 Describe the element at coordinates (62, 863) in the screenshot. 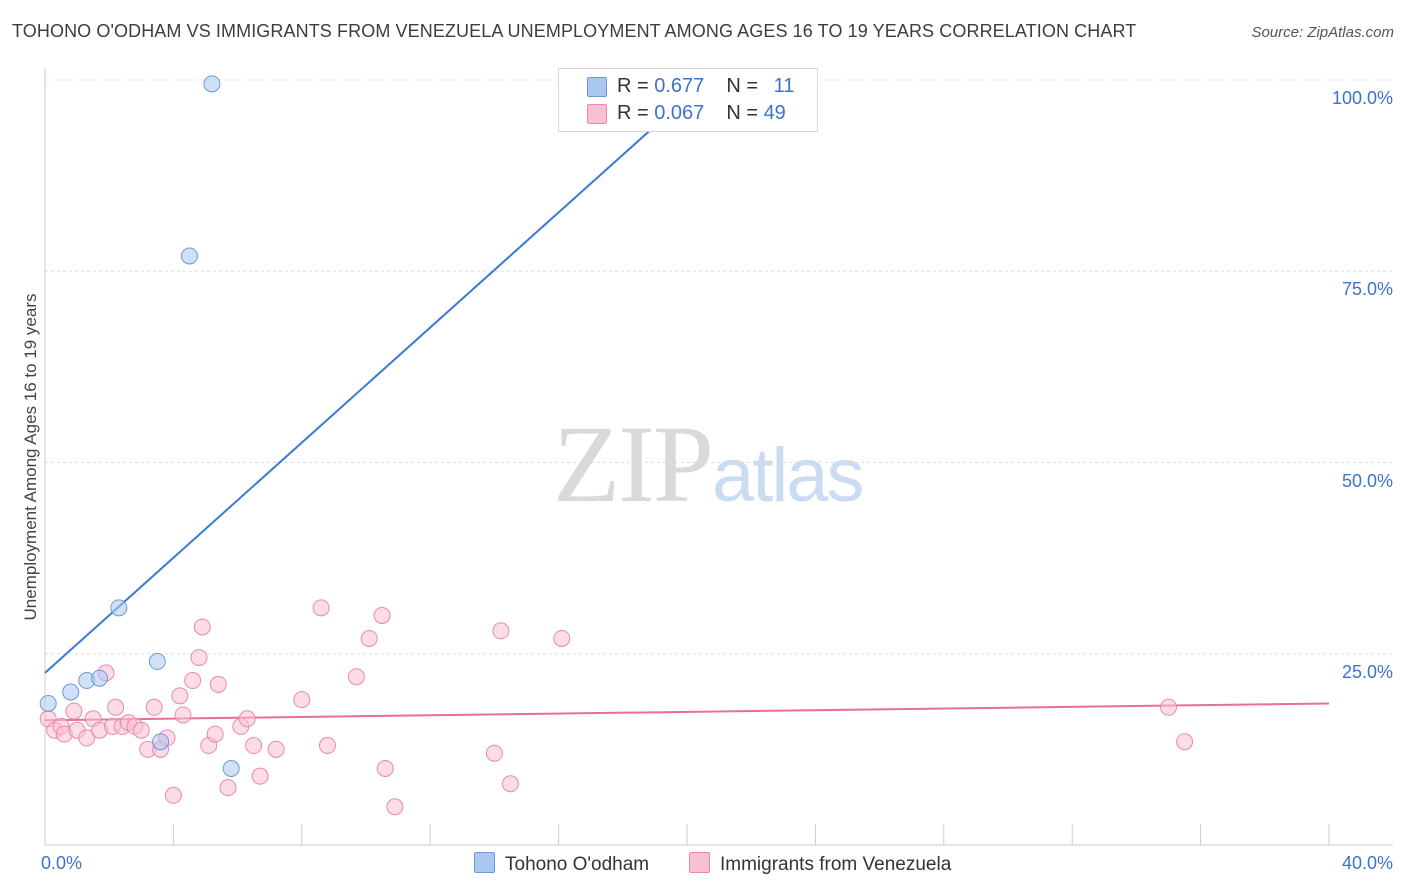

I see `x-tick-label: 0.0%` at that location.